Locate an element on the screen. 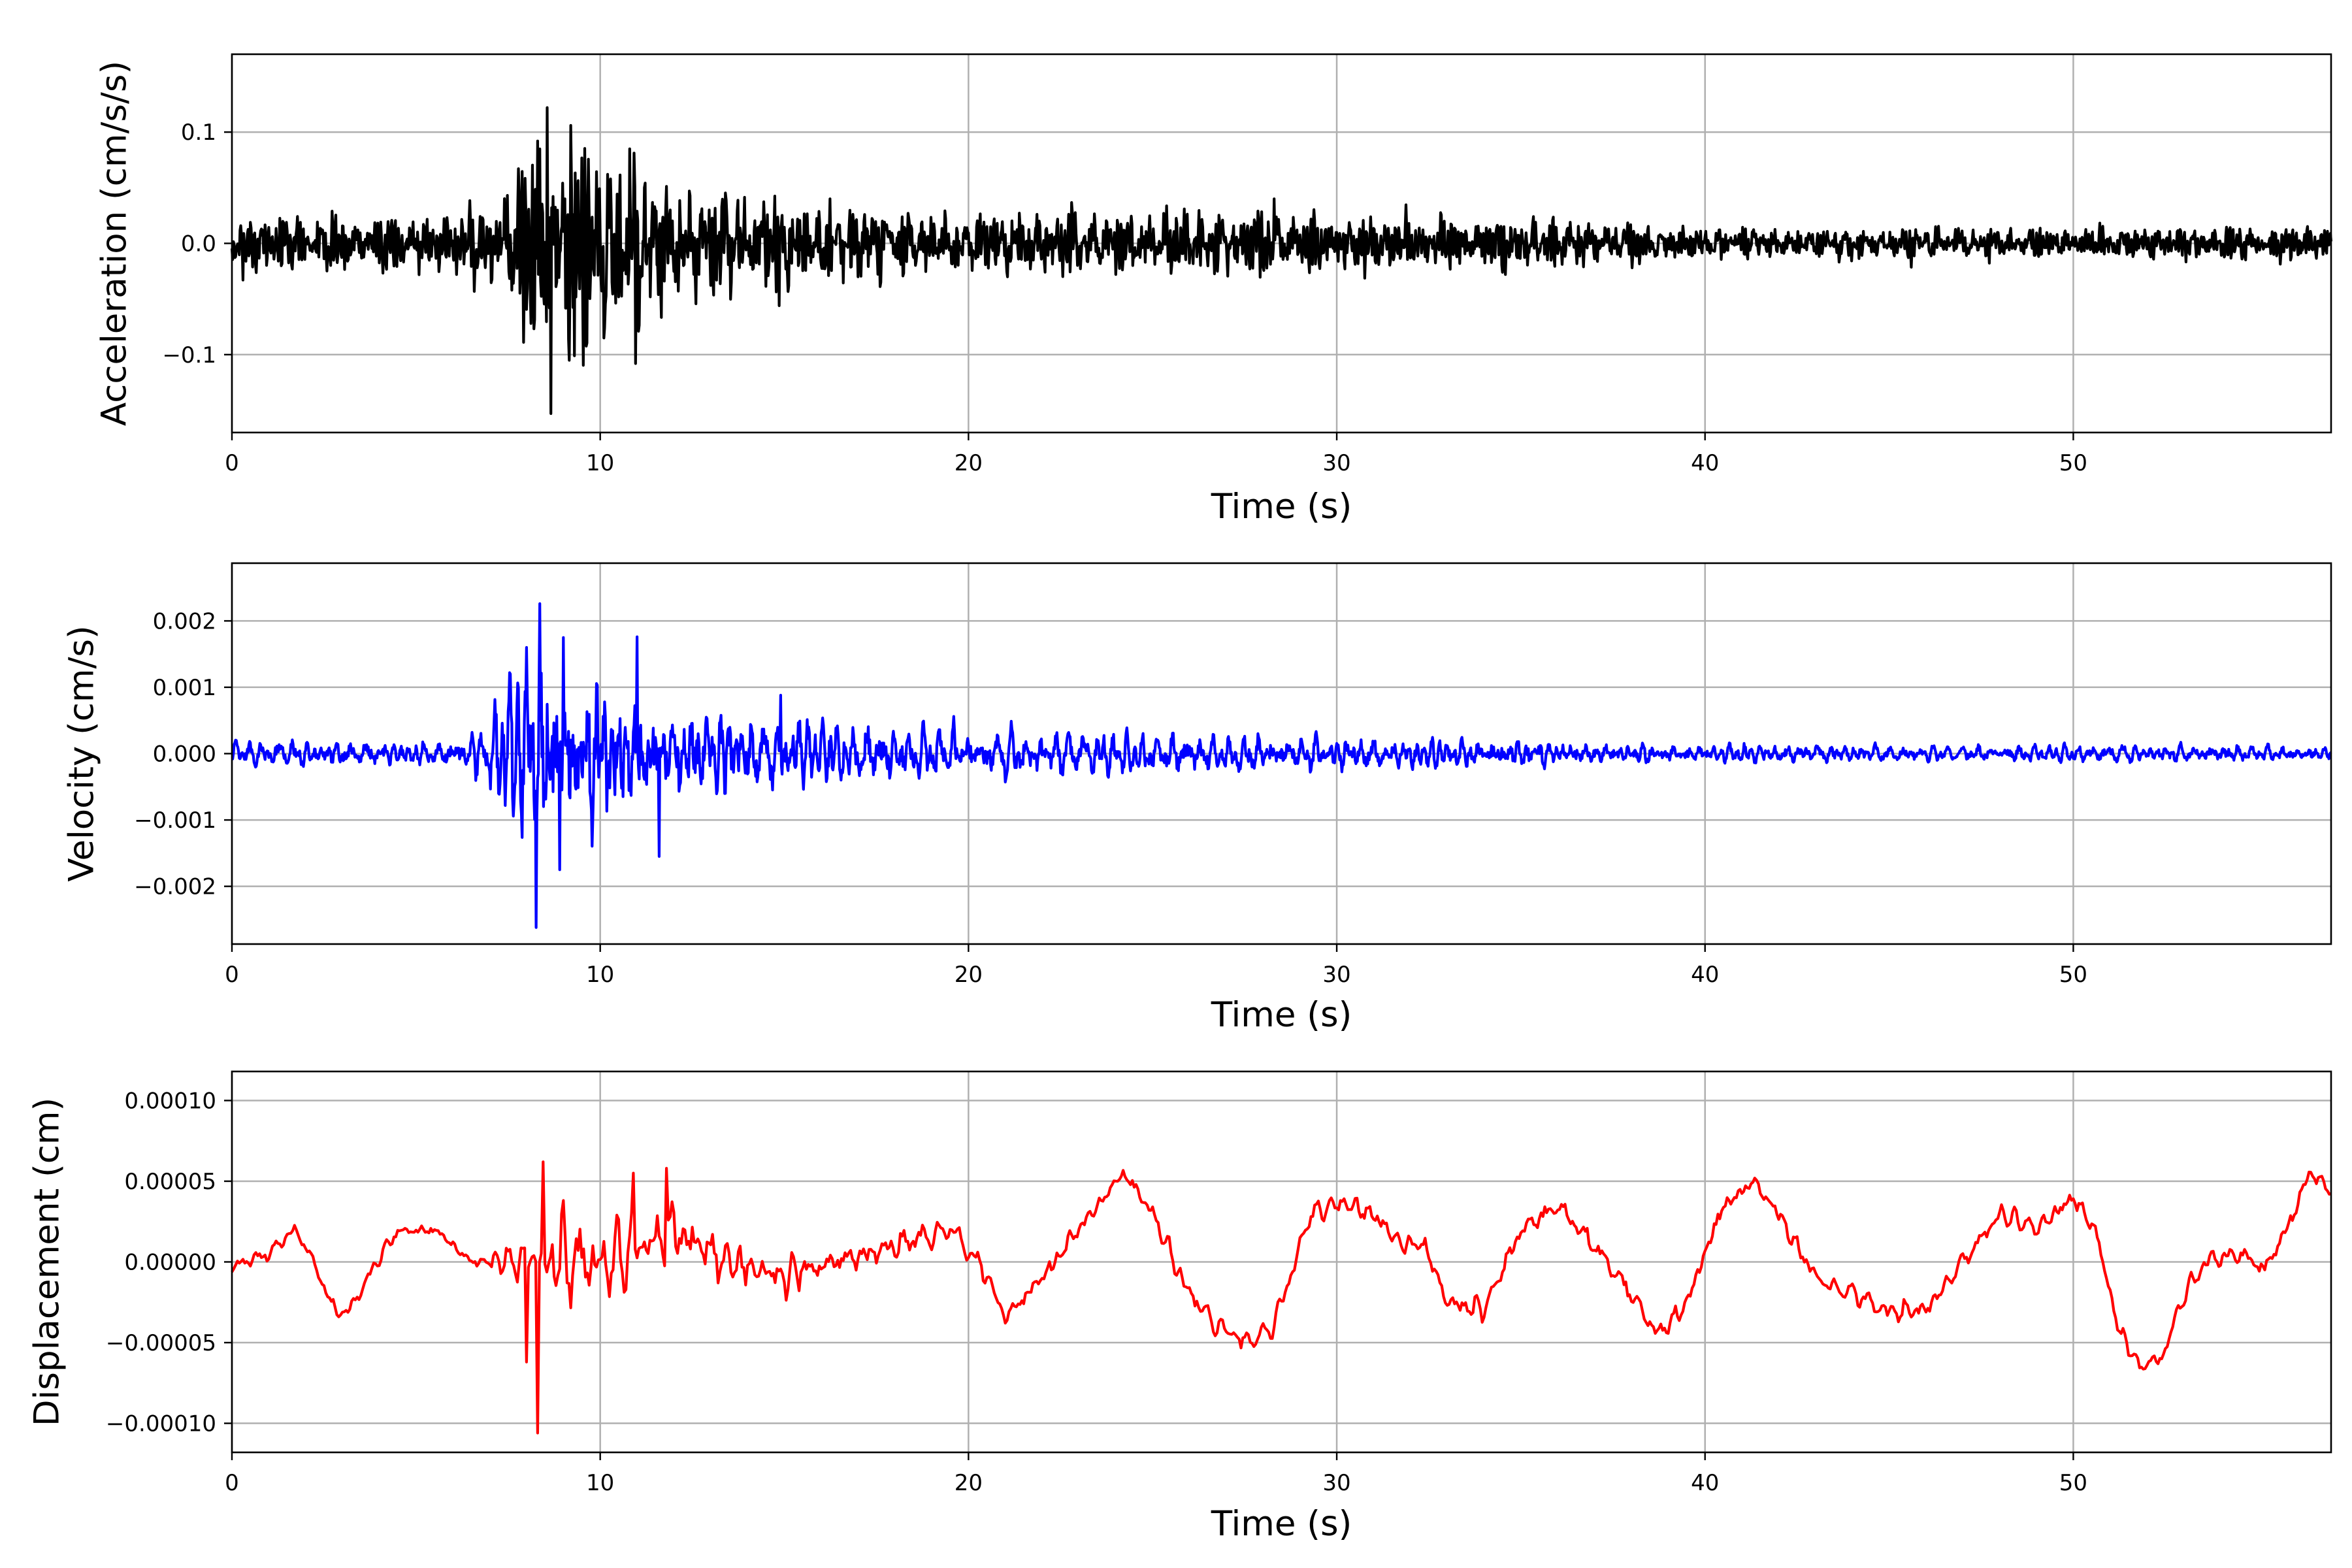  y-tick-label: −0.001 is located at coordinates (175, 821).